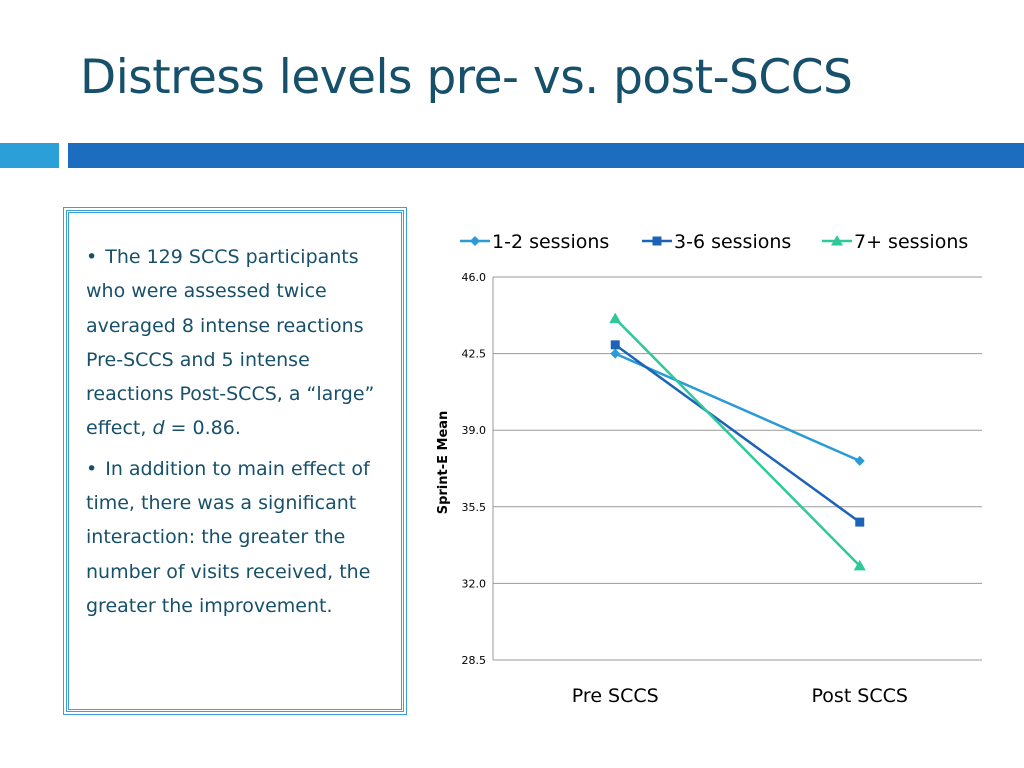 The height and width of the screenshot is (768, 1024). What do you see at coordinates (732, 242) in the screenshot?
I see `legend-label: 3-6 sessions` at bounding box center [732, 242].